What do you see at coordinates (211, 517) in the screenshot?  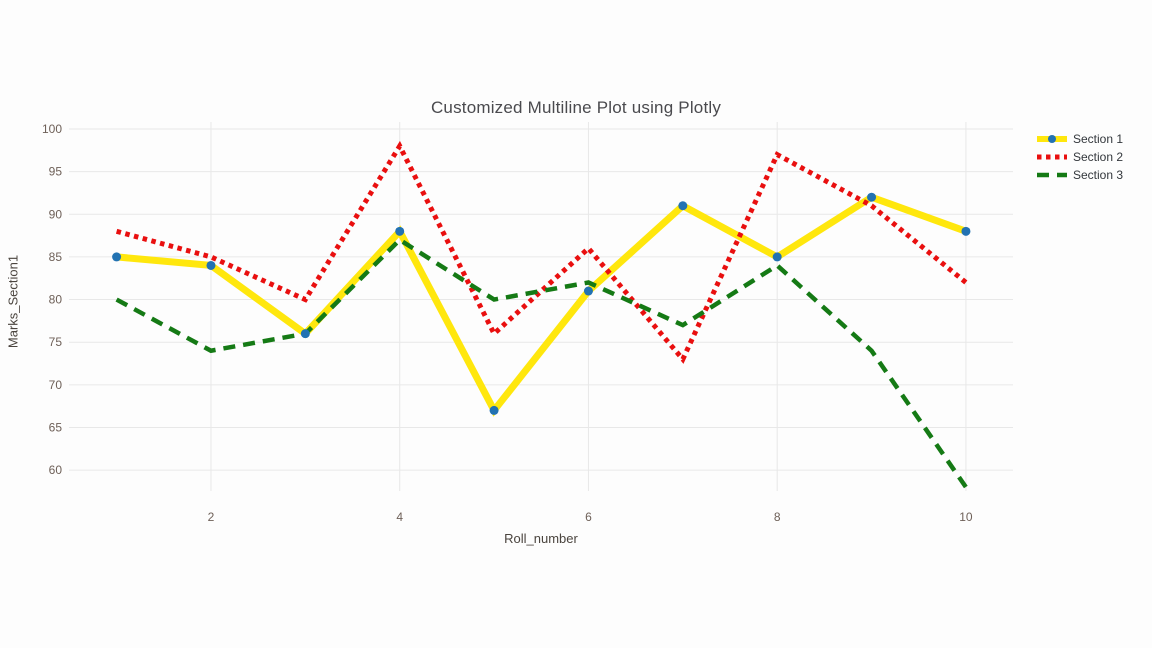 I see `x-tick-label: 2` at bounding box center [211, 517].